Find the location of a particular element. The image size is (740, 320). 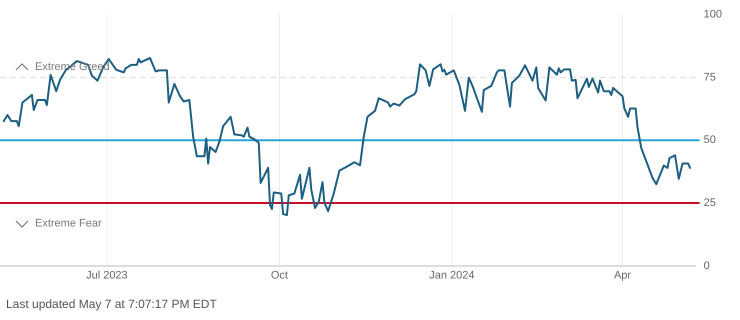

y-tick-label: 75 is located at coordinates (710, 77).